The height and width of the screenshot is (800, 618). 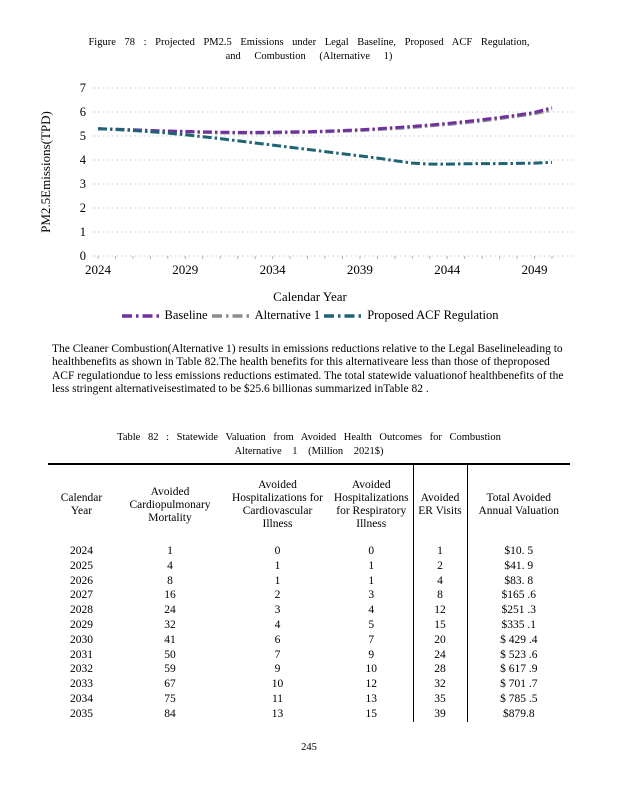 What do you see at coordinates (309, 699) in the screenshot?
I see `table-row: 2034 75 11 13 35 $ 785 .5` at bounding box center [309, 699].